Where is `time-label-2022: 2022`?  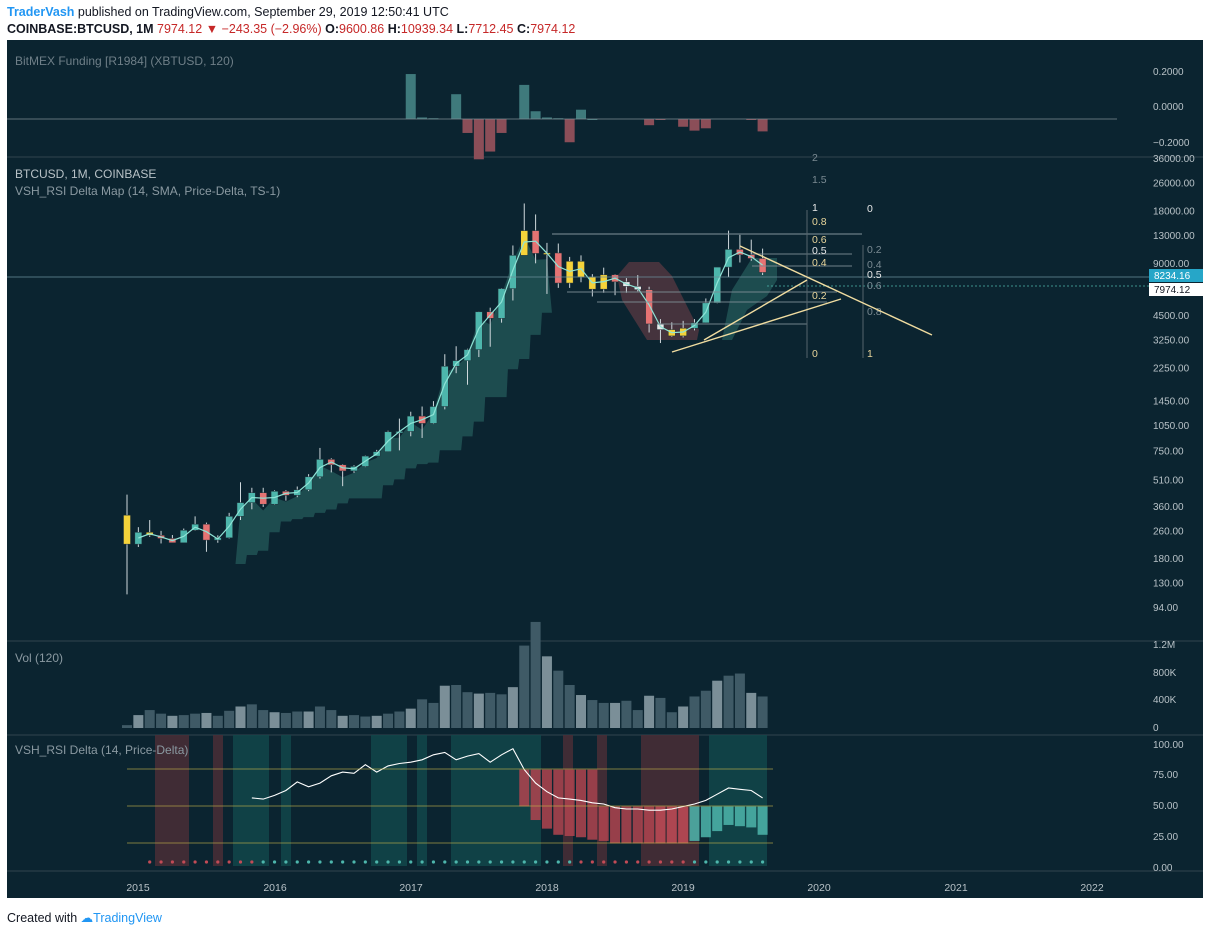
time-label-2022: 2022 is located at coordinates (1092, 888).